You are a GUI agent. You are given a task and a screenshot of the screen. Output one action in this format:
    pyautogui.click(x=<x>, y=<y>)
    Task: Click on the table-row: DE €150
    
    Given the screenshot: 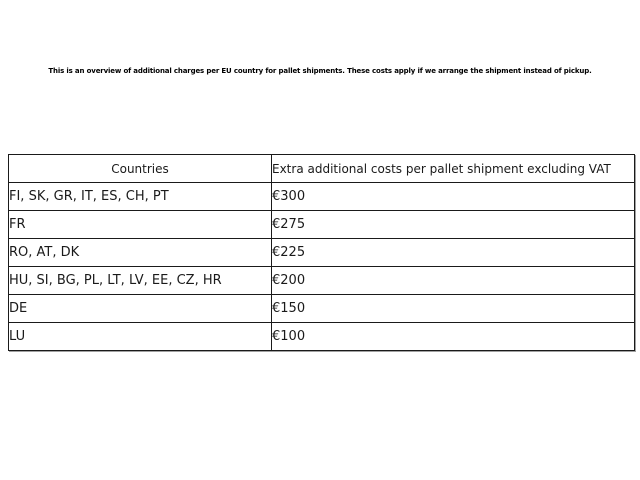 What is the action you would take?
    pyautogui.click(x=321, y=308)
    